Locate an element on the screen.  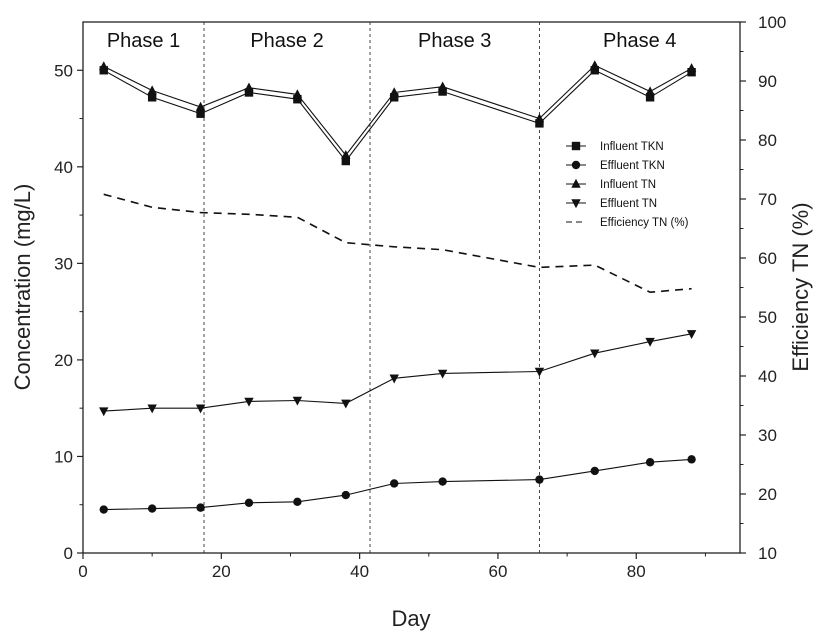
legend-label: Effluent TKN is located at coordinates (632, 166).